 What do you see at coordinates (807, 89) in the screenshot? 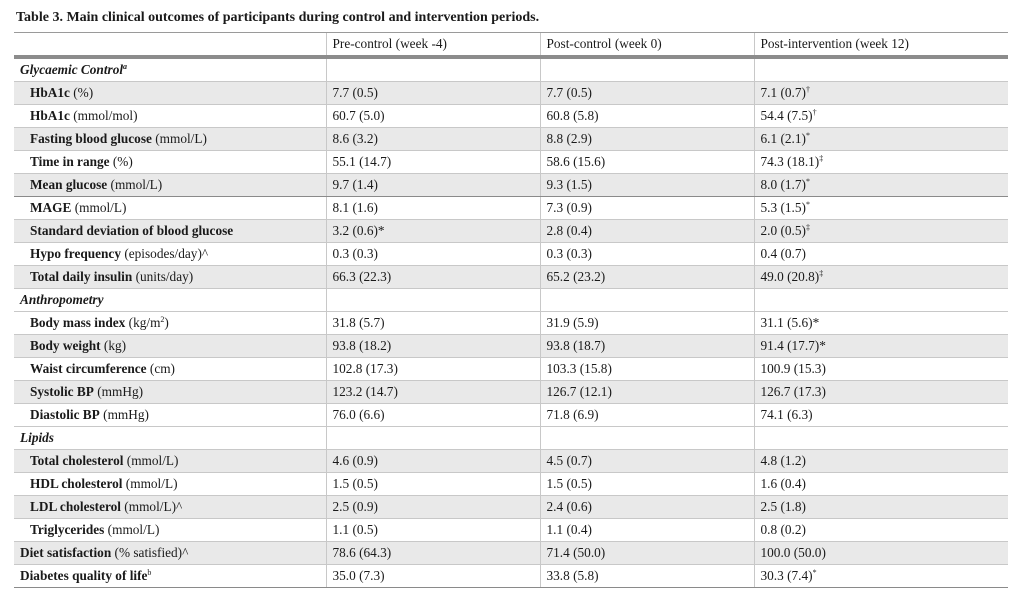
I see `significance-marker: †` at bounding box center [807, 89].